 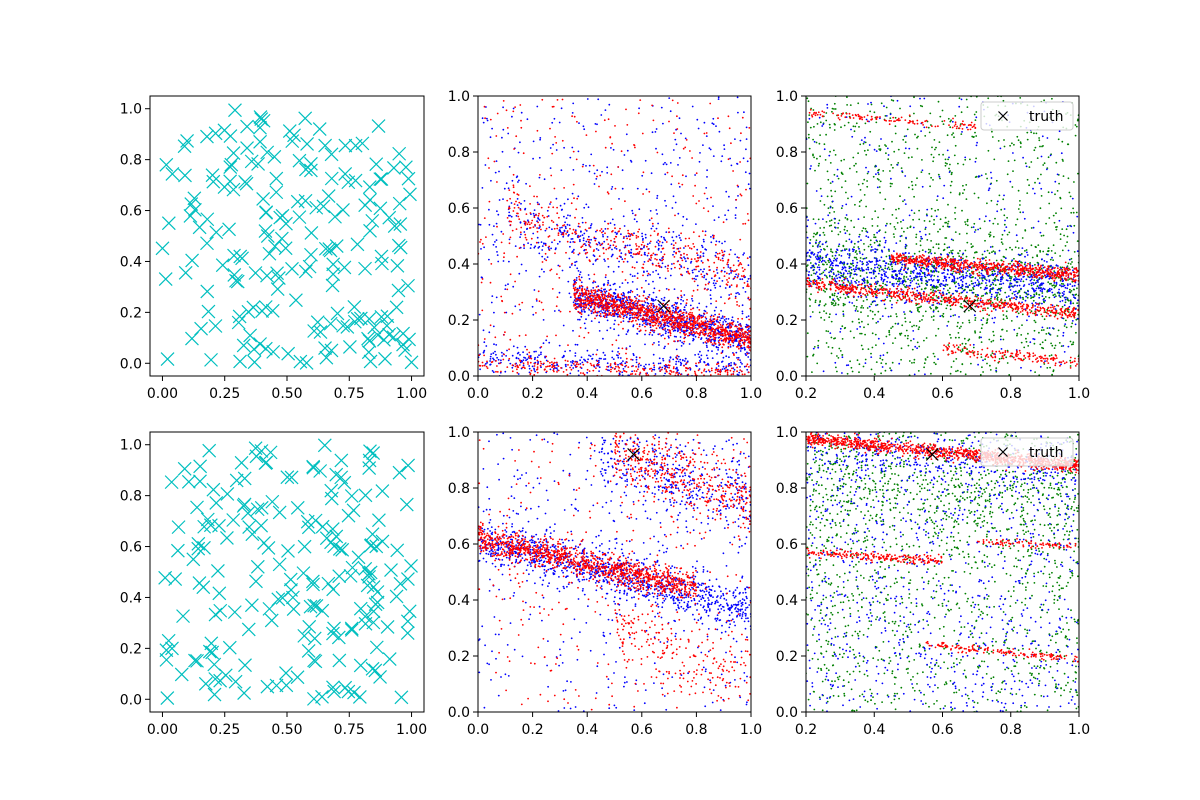 What do you see at coordinates (459, 209) in the screenshot?
I see `y-tick-label: 0.6` at bounding box center [459, 209].